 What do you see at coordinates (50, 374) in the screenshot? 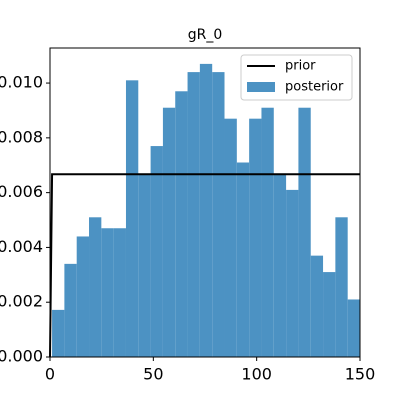
I see `x-tick-label: 0` at bounding box center [50, 374].